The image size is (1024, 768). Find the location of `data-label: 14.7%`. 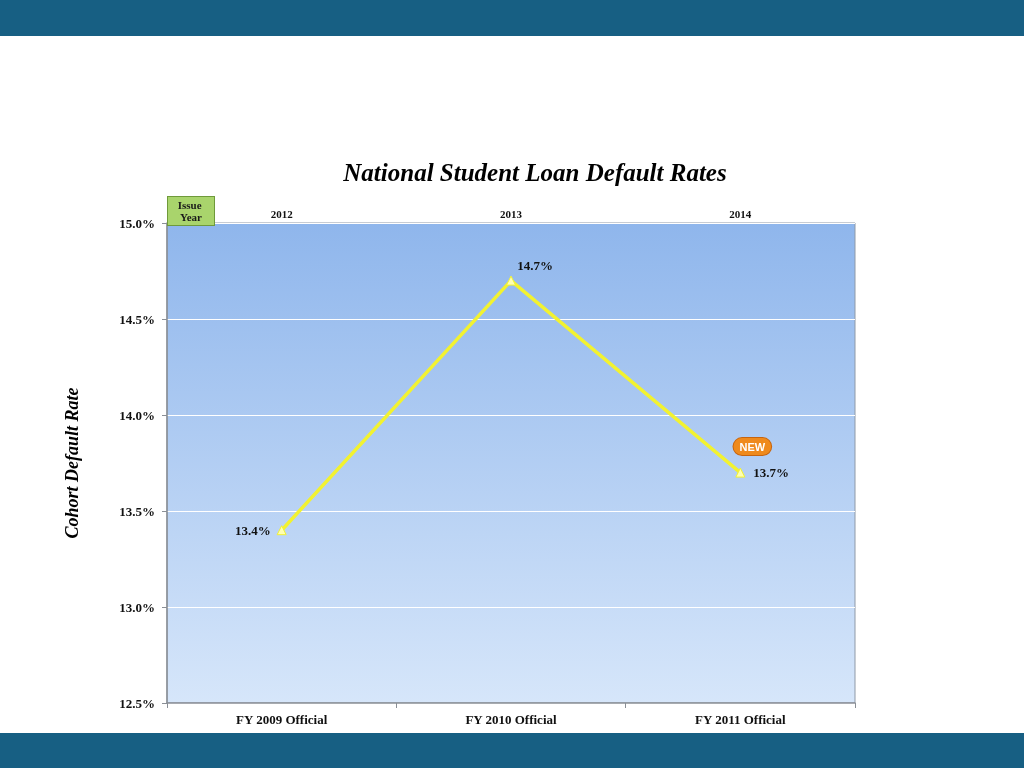

data-label: 14.7% is located at coordinates (535, 265).